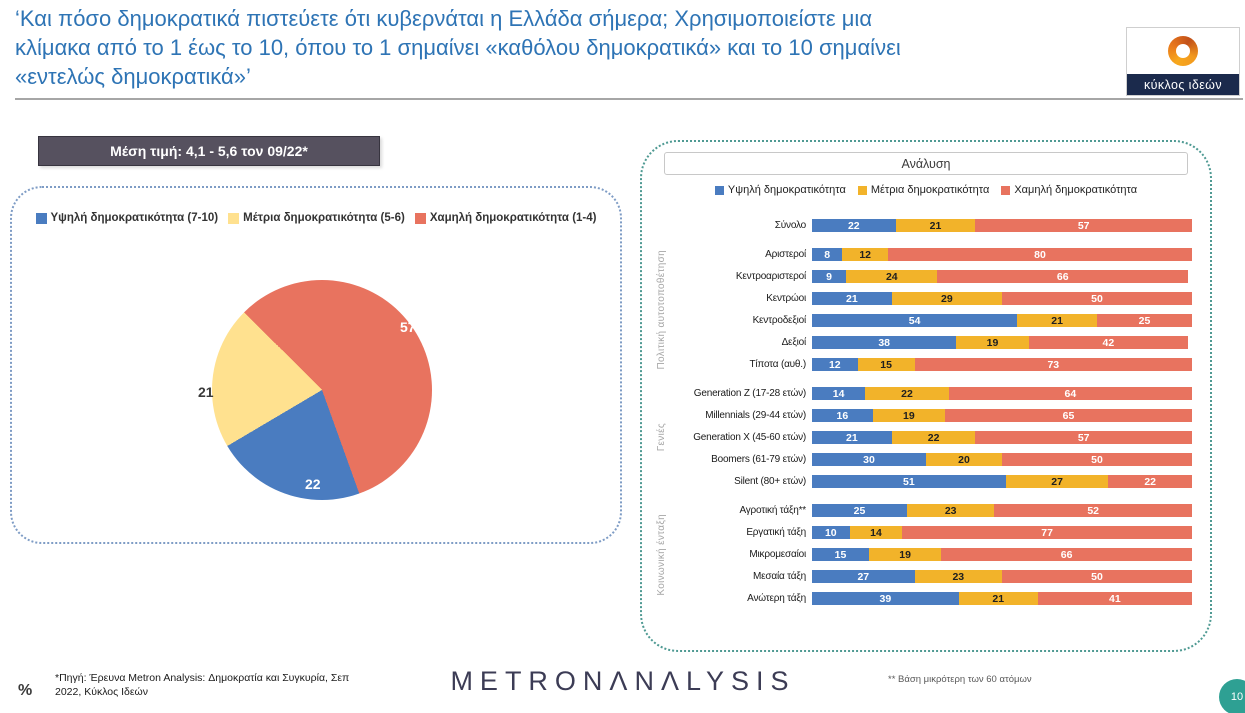 This screenshot has width=1245, height=713. I want to click on bar-track: 38 19 42, so click(1002, 342).